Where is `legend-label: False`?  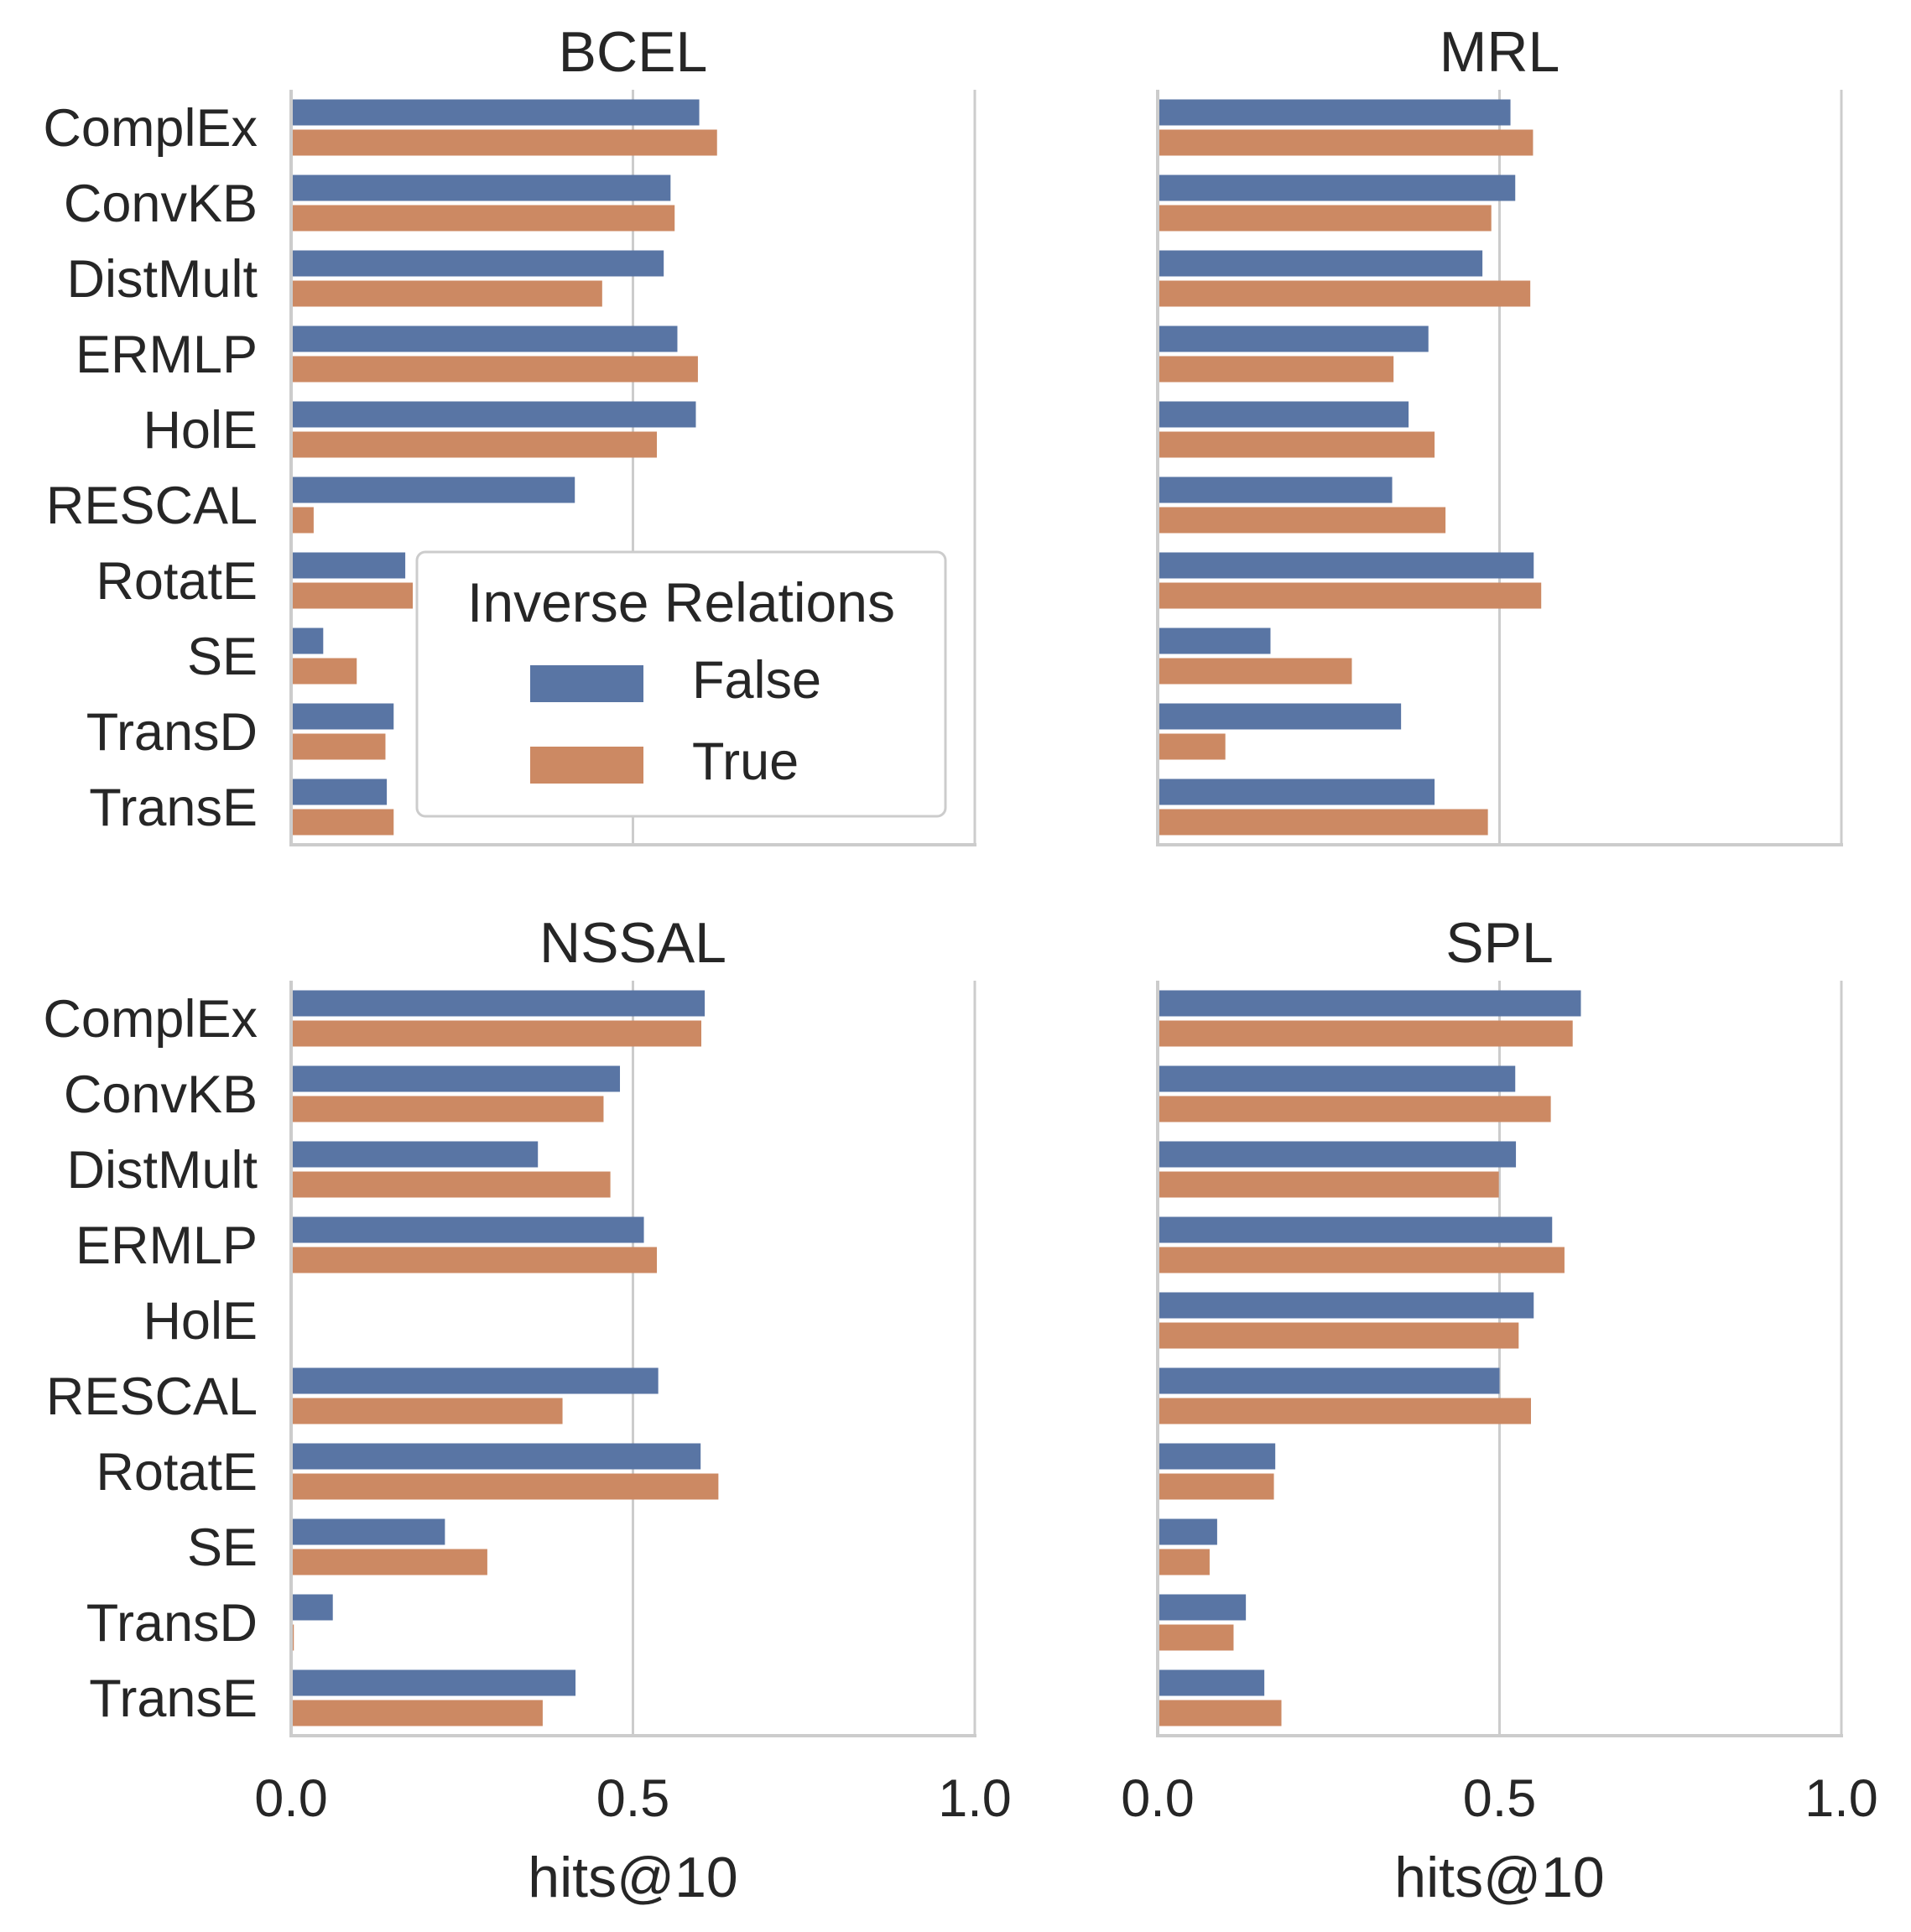
legend-label: False is located at coordinates (756, 680).